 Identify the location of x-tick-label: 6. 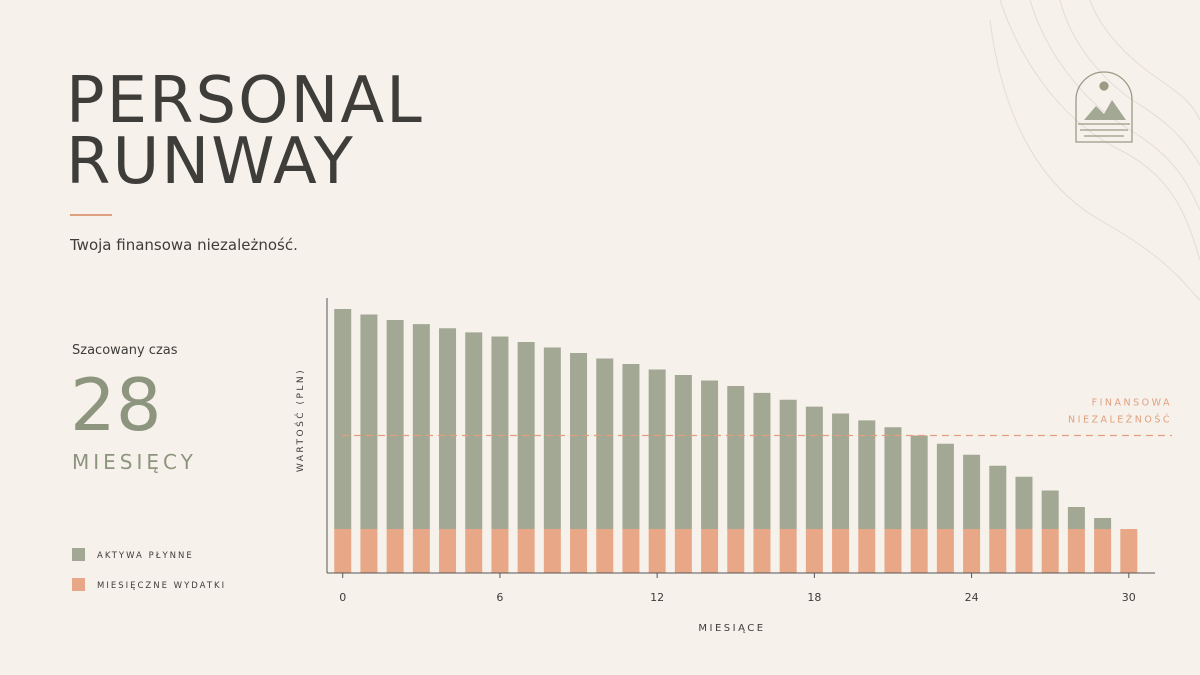
(499, 597).